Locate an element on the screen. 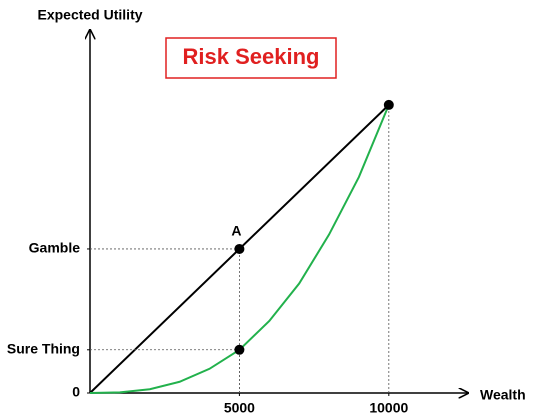 This screenshot has width=536, height=419. title-box is located at coordinates (251, 58).